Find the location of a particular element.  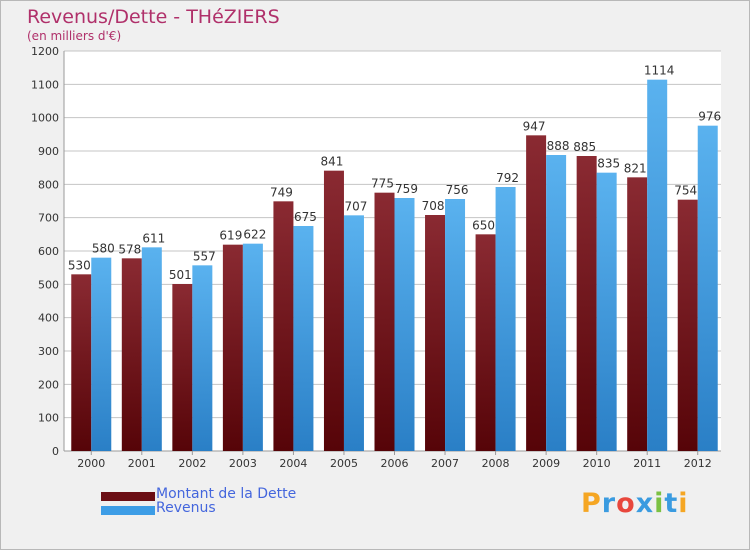

y-tick-label: 800 is located at coordinates (48, 184).